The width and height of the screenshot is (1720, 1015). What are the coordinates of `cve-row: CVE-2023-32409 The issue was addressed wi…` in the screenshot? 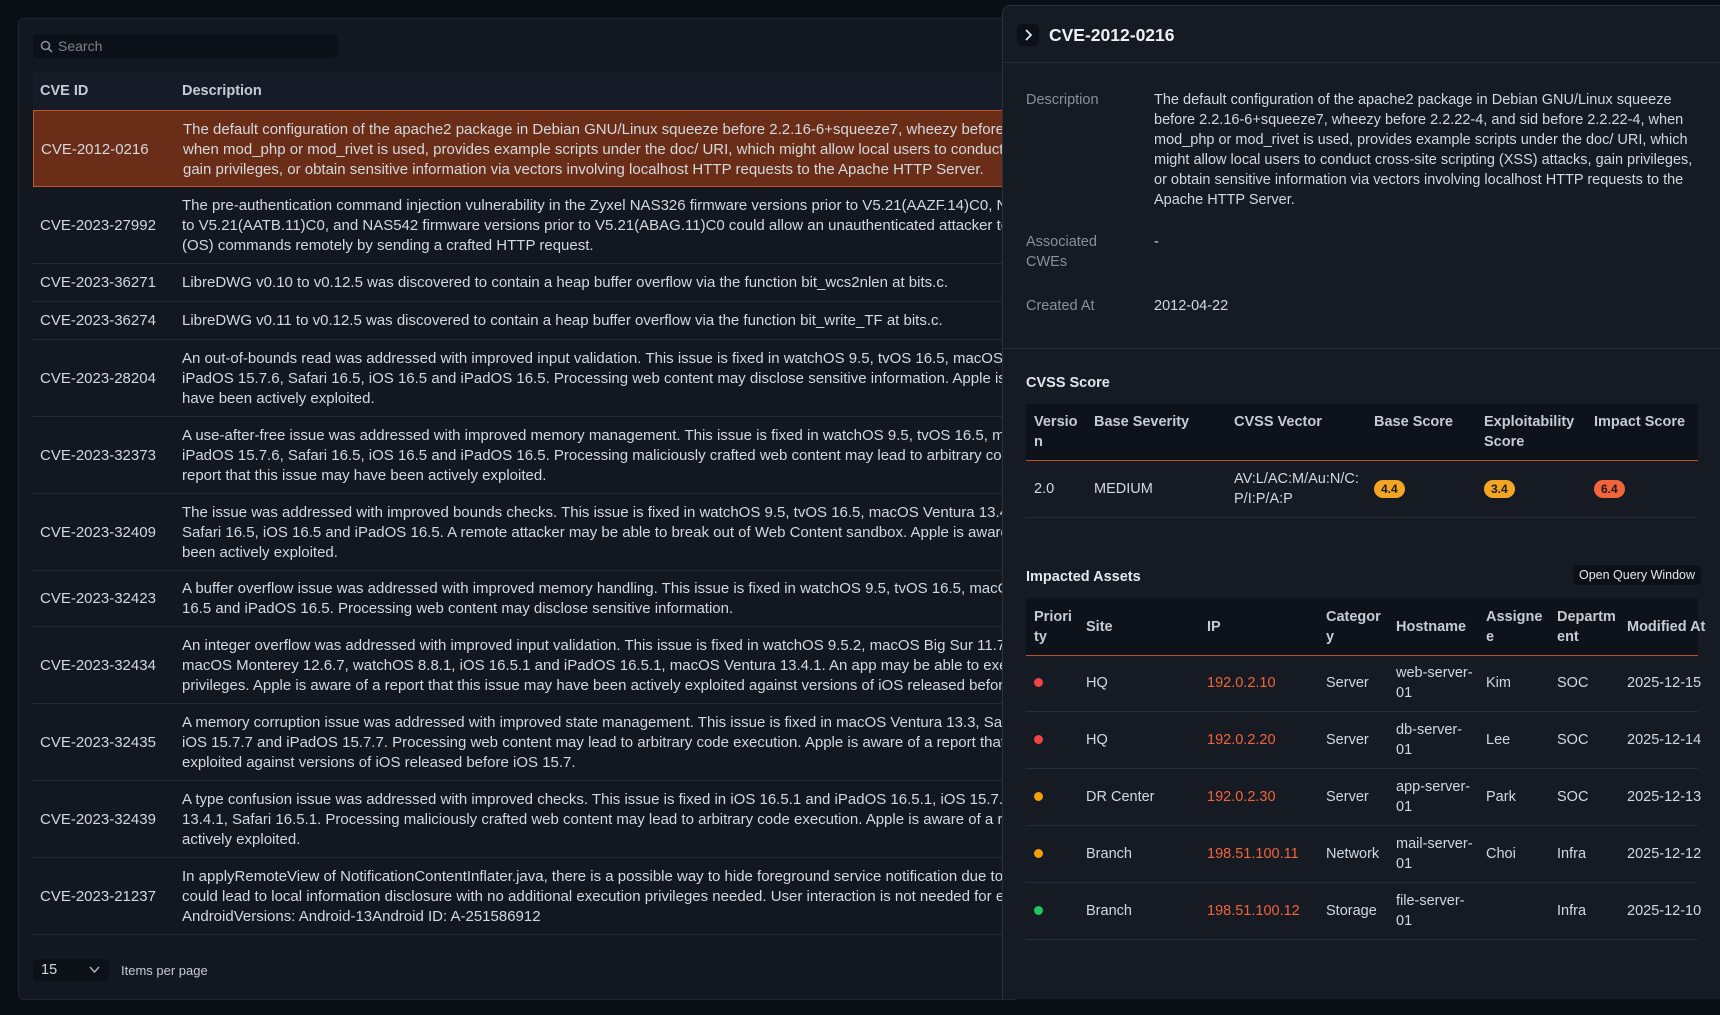 It's located at (526, 532).